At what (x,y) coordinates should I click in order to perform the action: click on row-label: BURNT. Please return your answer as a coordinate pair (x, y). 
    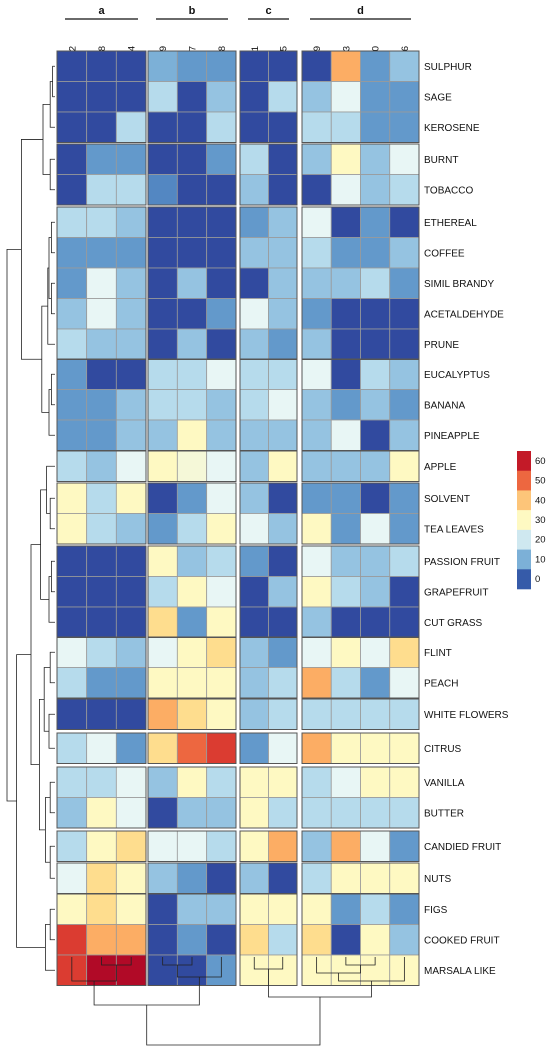
    Looking at the image, I should click on (441, 160).